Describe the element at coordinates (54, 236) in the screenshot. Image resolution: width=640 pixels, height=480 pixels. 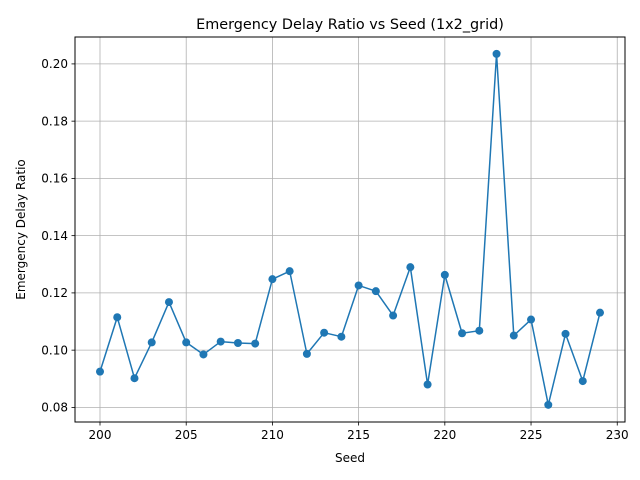
I see `y-tick-label: 0.14` at that location.